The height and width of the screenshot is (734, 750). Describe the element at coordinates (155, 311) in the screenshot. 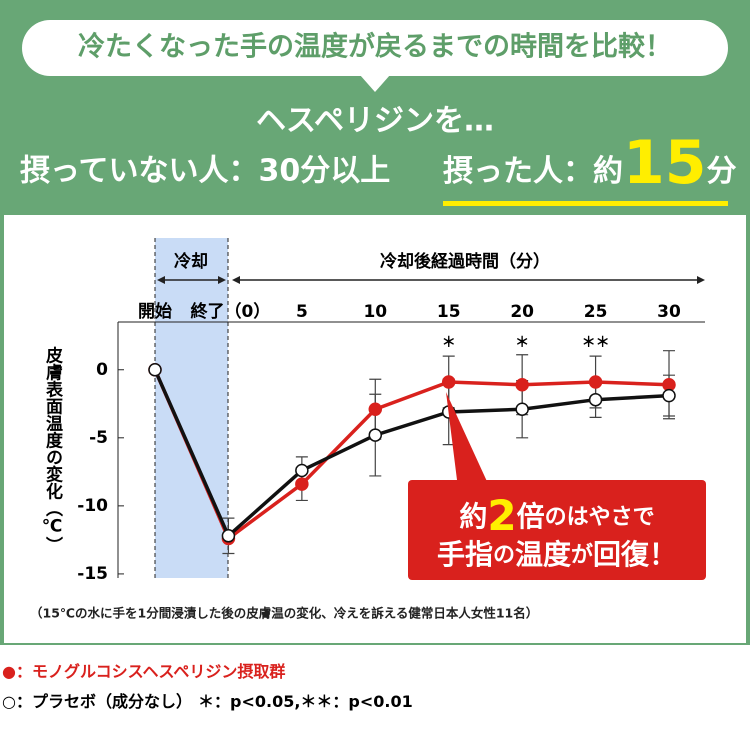

I see `x-tick-label: 開始` at that location.